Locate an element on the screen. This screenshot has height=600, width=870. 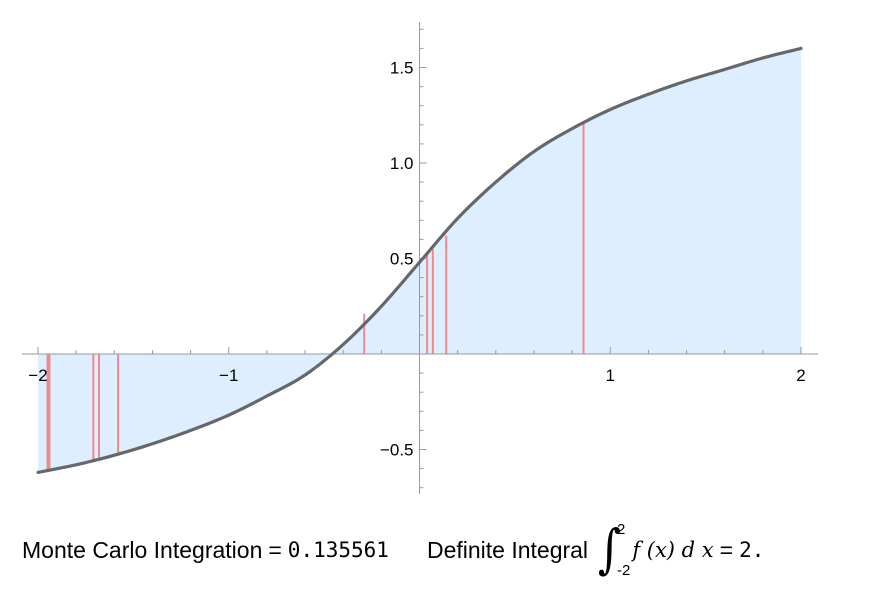
y-tick-label: −0.5 is located at coordinates (397, 450).